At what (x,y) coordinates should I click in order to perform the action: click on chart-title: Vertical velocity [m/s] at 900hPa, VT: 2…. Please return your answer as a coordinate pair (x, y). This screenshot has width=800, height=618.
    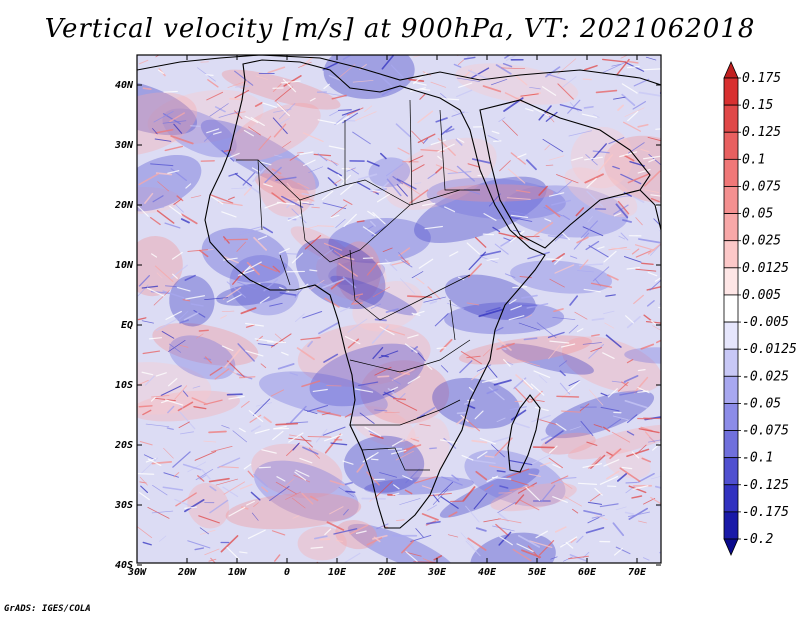
    Looking at the image, I should click on (400, 29).